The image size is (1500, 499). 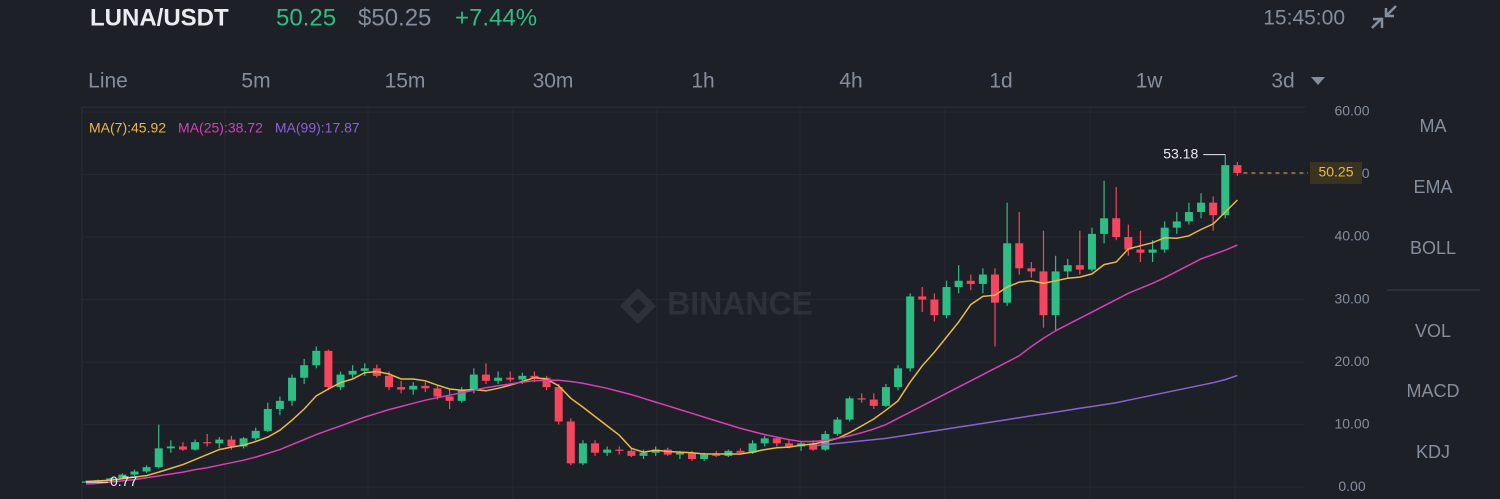 What do you see at coordinates (496, 17) in the screenshot?
I see `change: +7.44%` at bounding box center [496, 17].